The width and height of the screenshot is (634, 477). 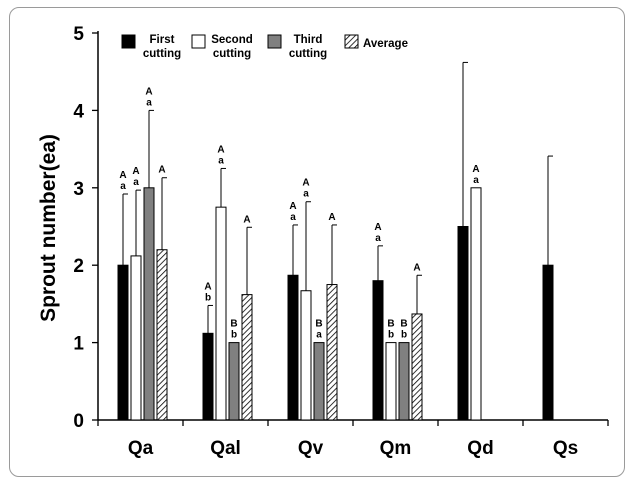 I want to click on y-tick-label: 1, so click(x=78, y=344).